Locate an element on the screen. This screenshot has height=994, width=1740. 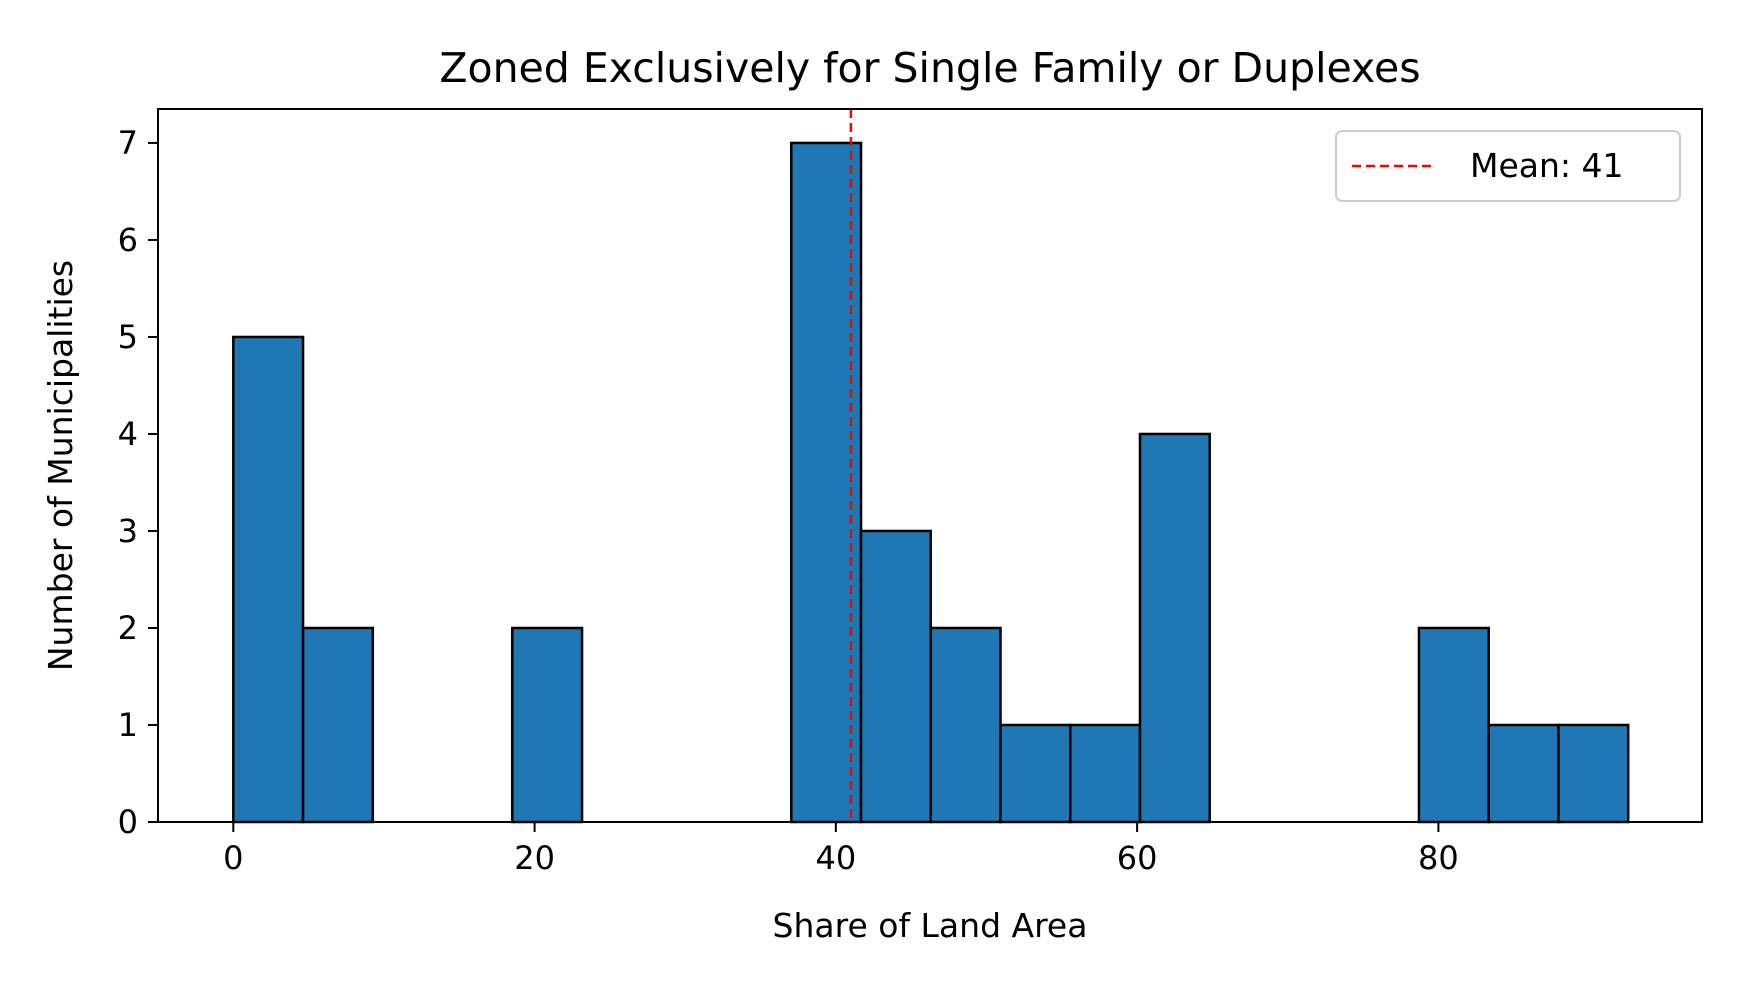
y-tick-label: 1 is located at coordinates (128, 725).